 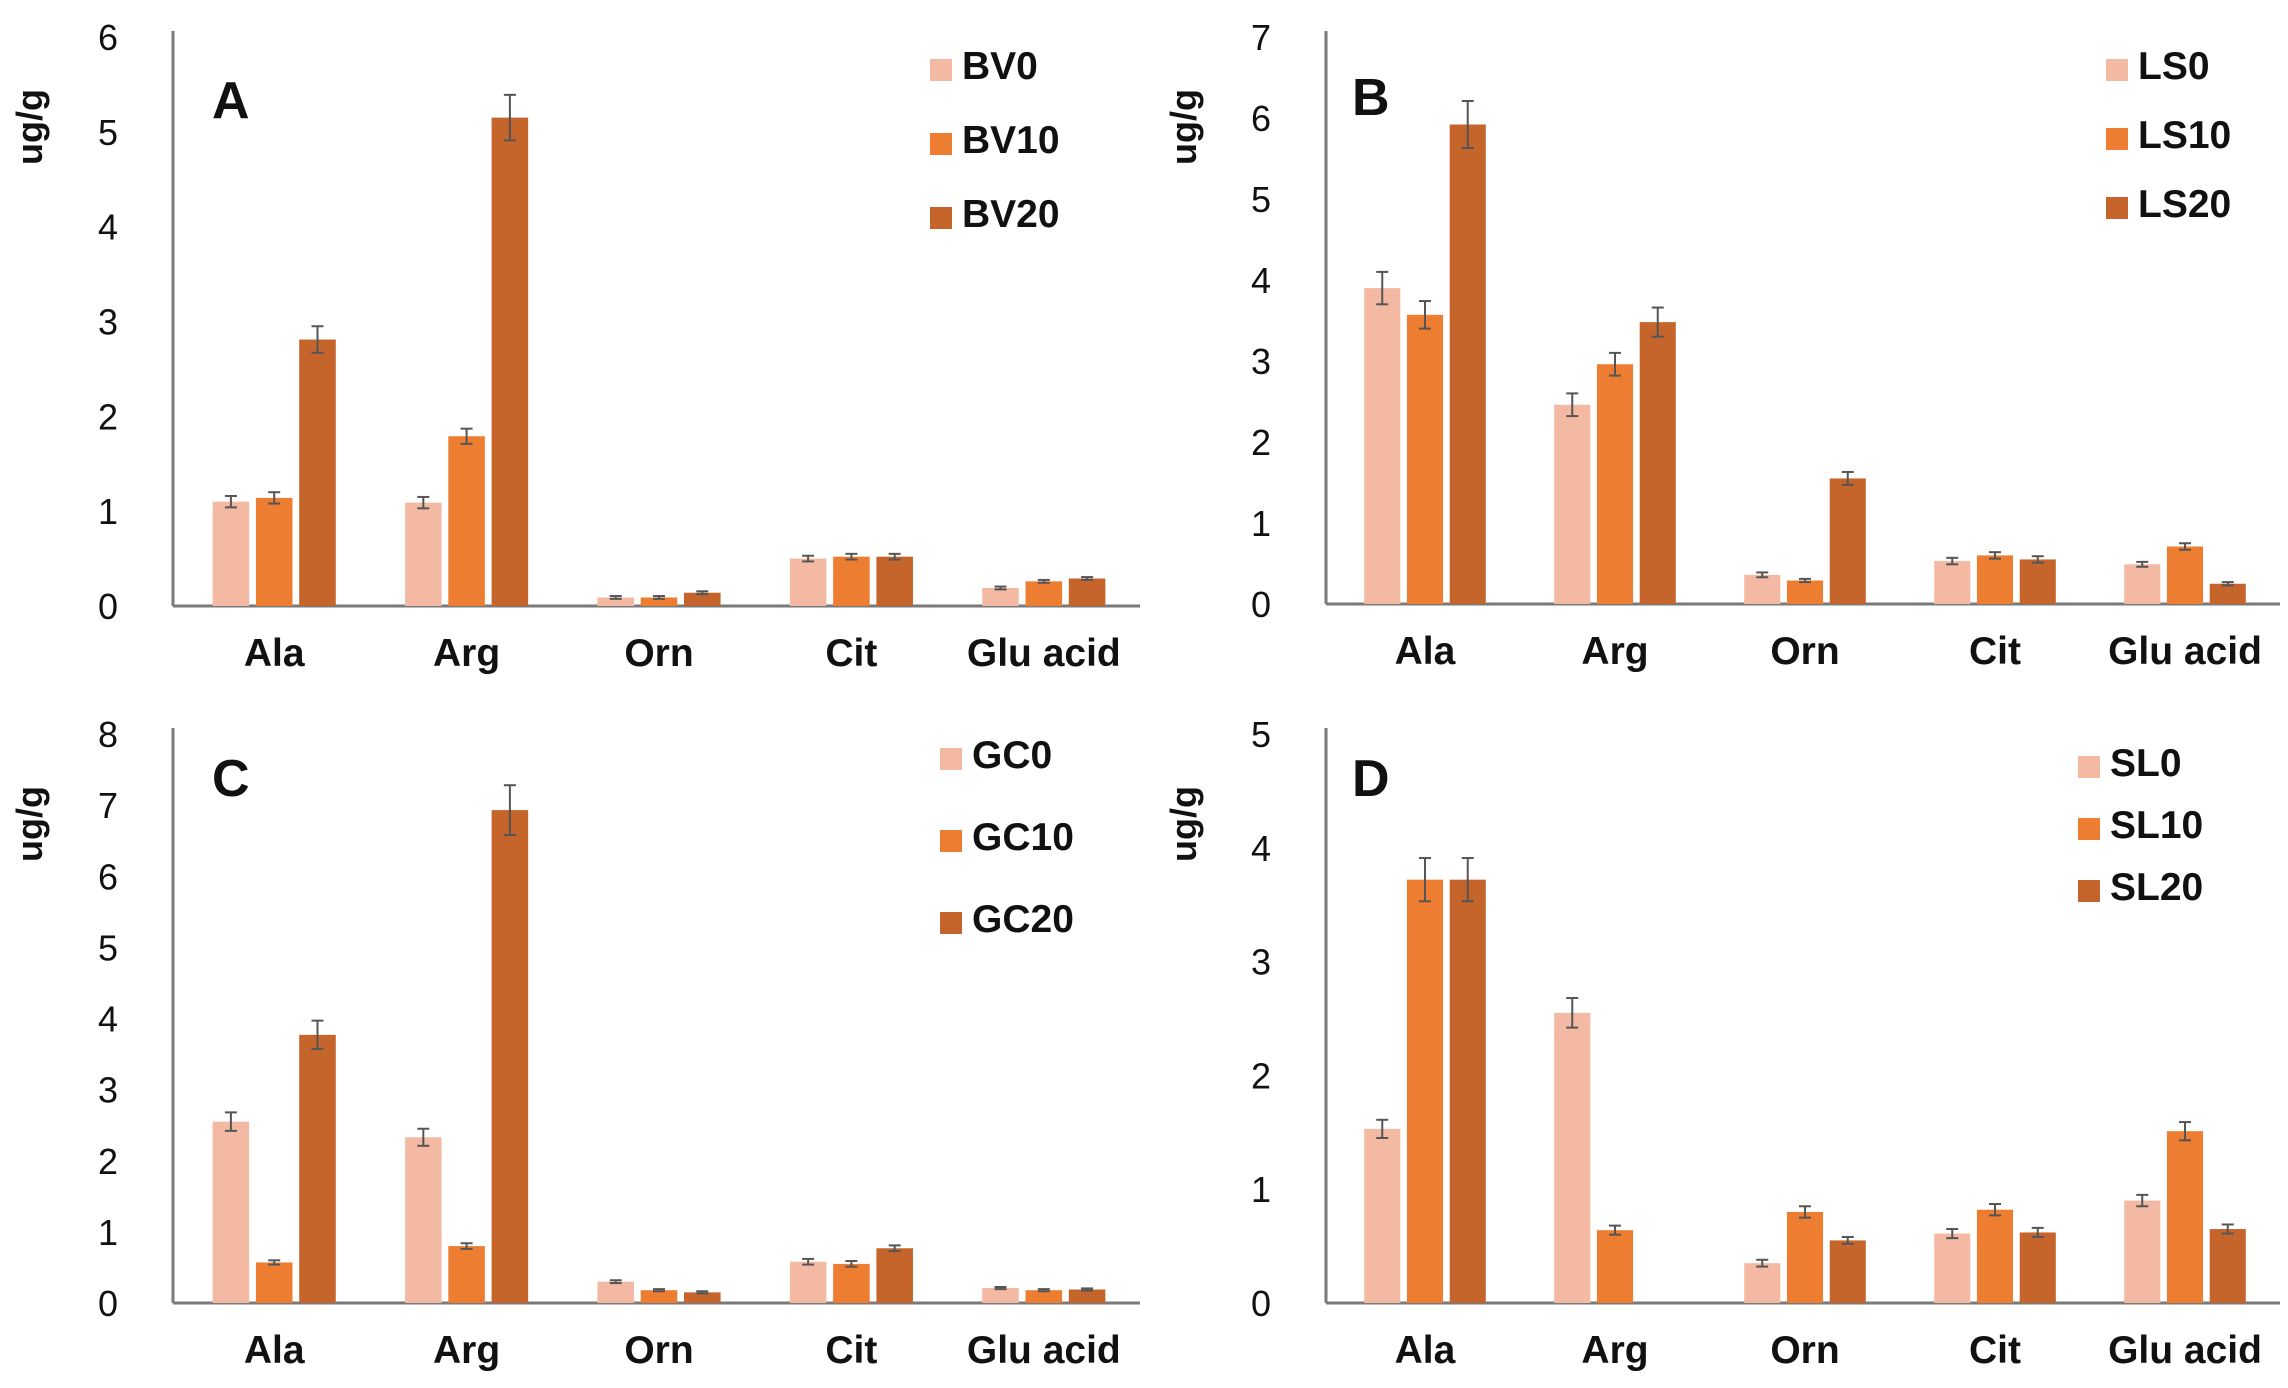 I want to click on legend-label: SL20, so click(x=2156, y=887).